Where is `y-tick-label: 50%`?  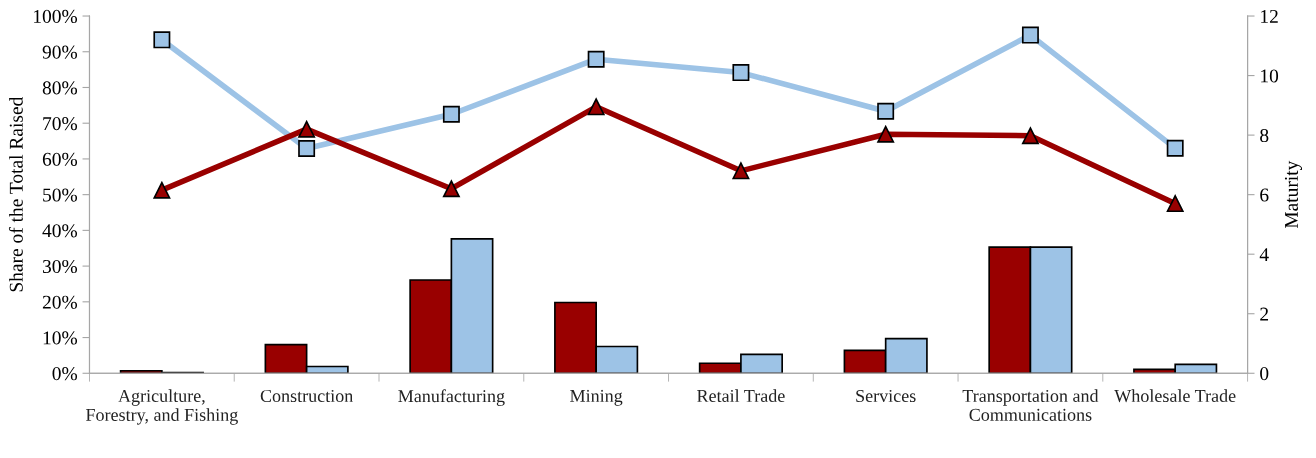
y-tick-label: 50% is located at coordinates (60, 195).